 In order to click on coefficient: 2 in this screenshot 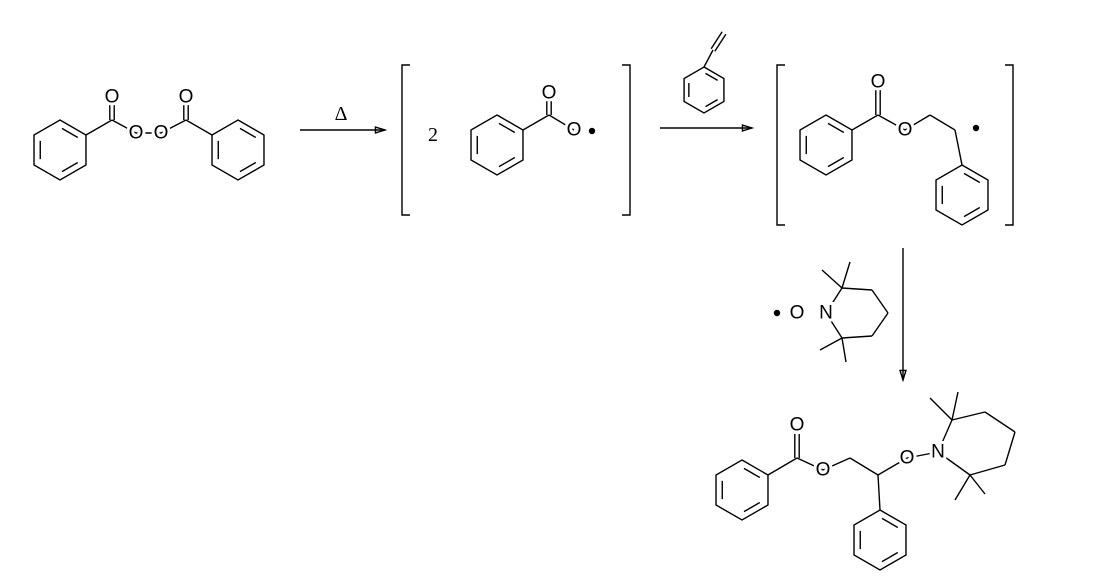, I will do `click(433, 135)`.